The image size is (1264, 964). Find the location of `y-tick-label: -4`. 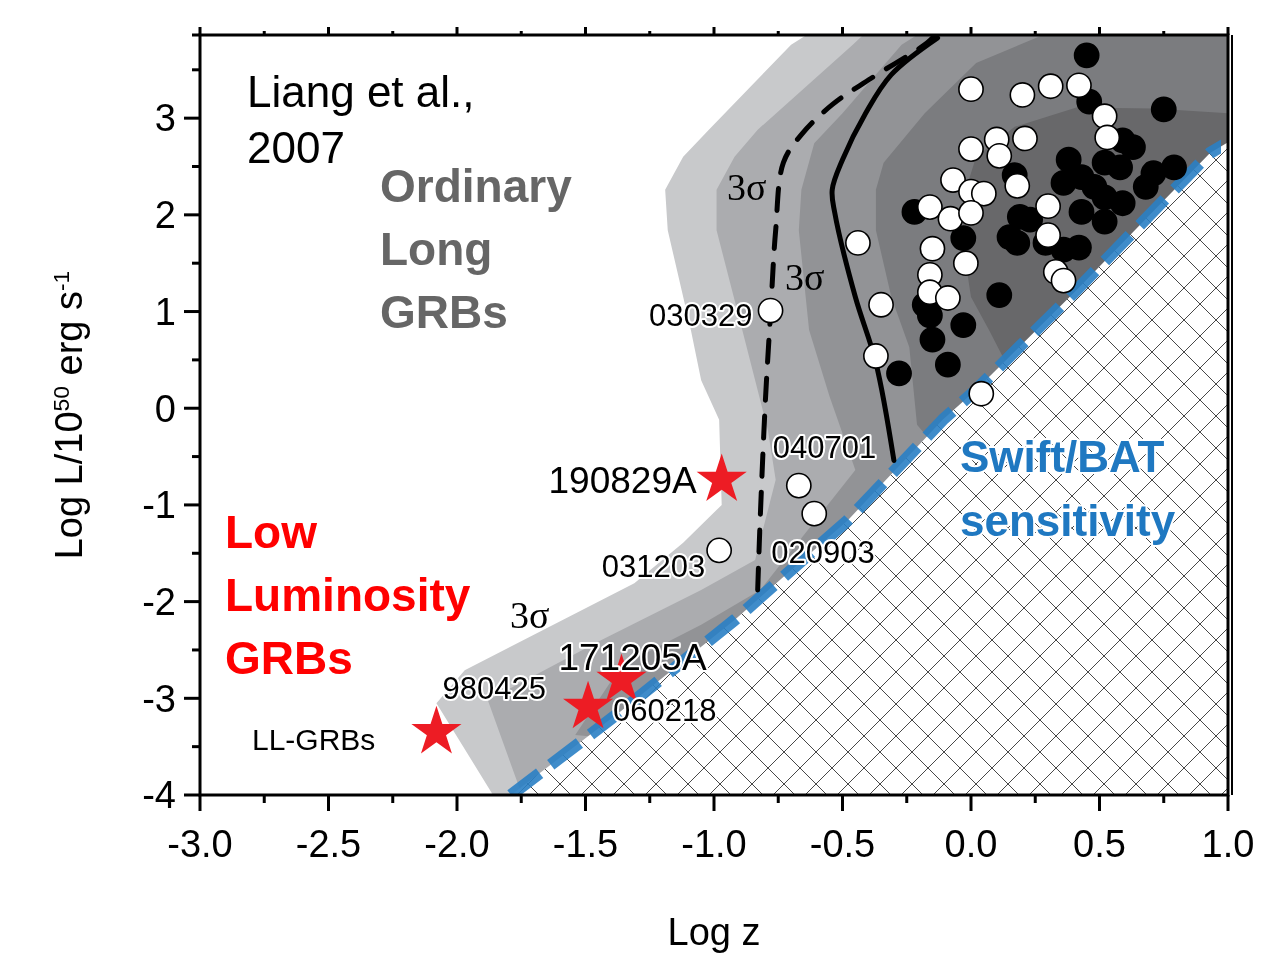

y-tick-label: -4 is located at coordinates (159, 795).